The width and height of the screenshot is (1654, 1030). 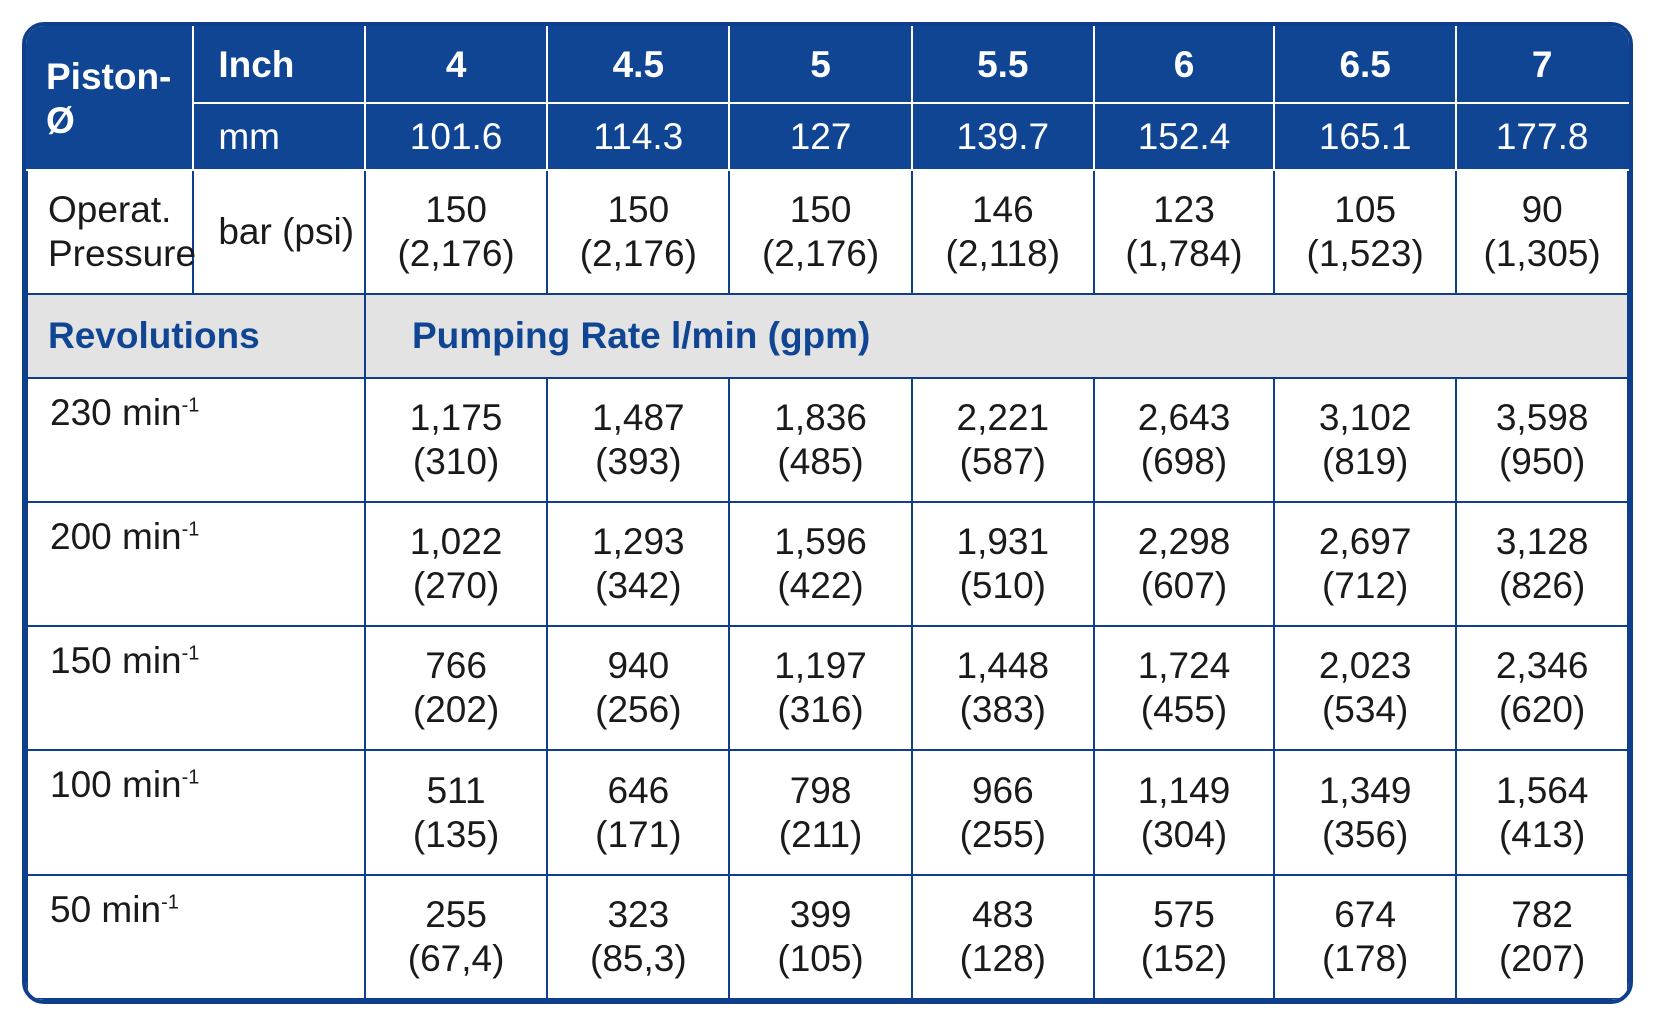 I want to click on rate-gpm: (304), so click(x=1184, y=834).